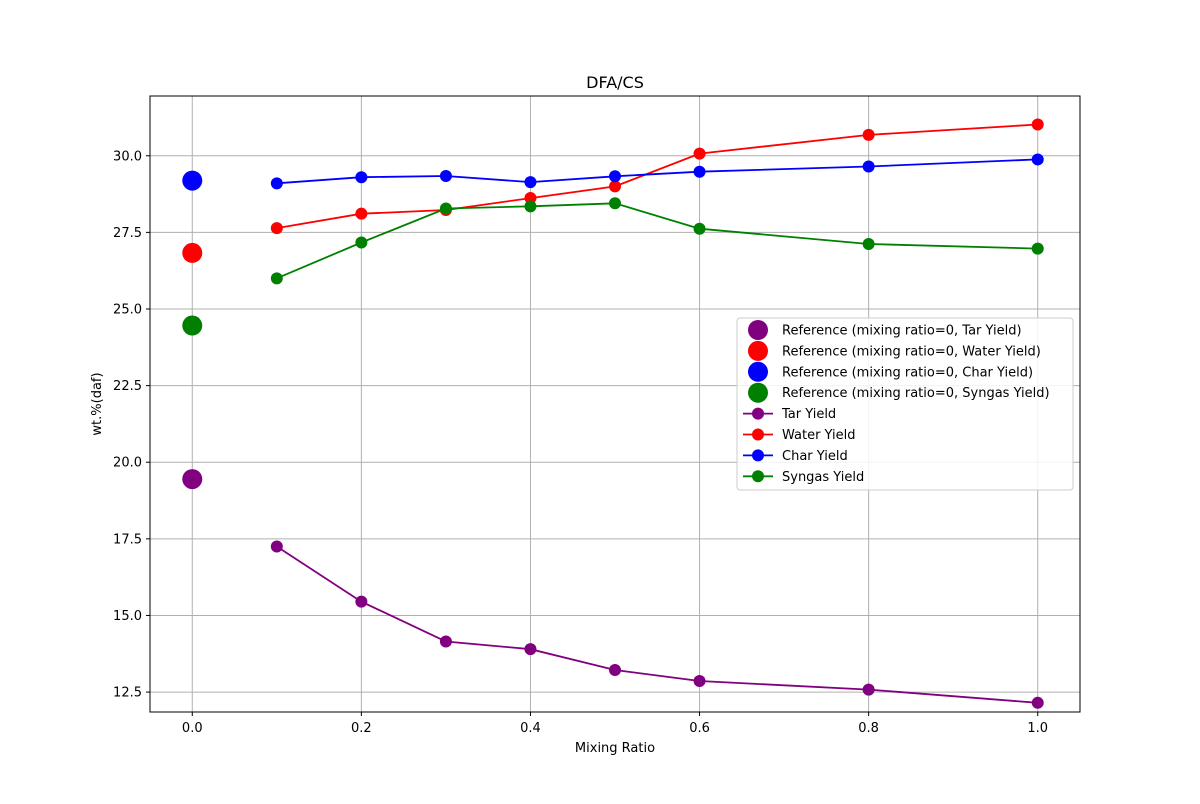  I want to click on x-tick-label: 0.0, so click(192, 728).